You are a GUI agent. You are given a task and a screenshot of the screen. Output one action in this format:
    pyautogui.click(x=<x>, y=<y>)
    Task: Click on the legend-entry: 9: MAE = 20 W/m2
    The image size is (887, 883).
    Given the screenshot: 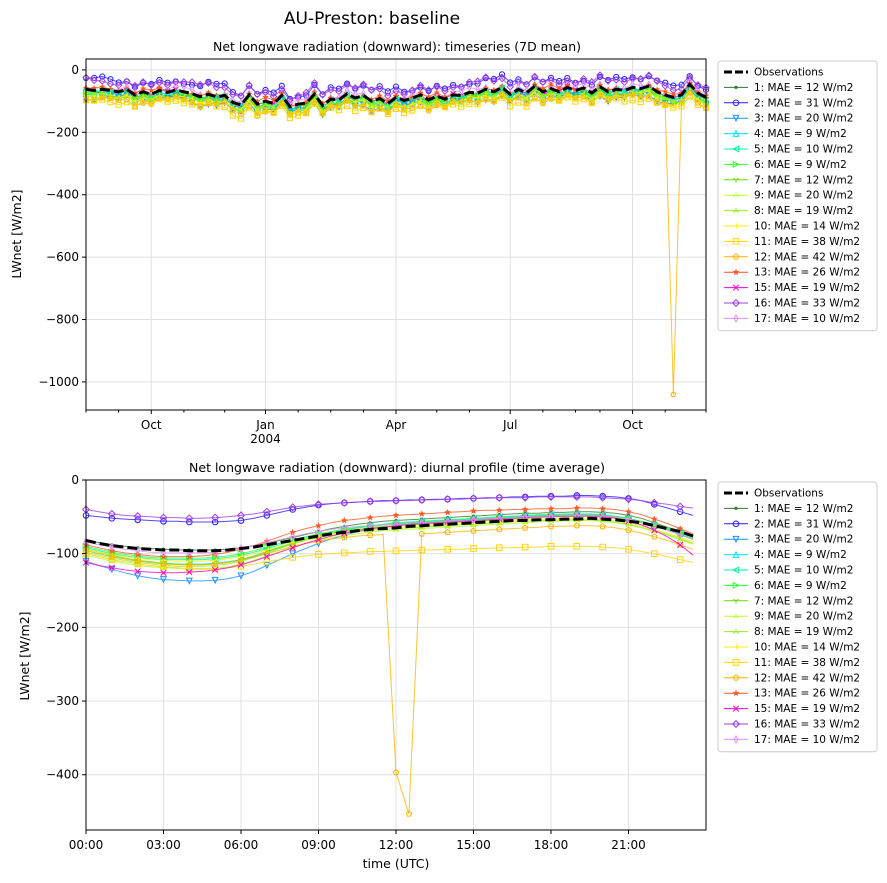 What is the action you would take?
    pyautogui.click(x=788, y=196)
    